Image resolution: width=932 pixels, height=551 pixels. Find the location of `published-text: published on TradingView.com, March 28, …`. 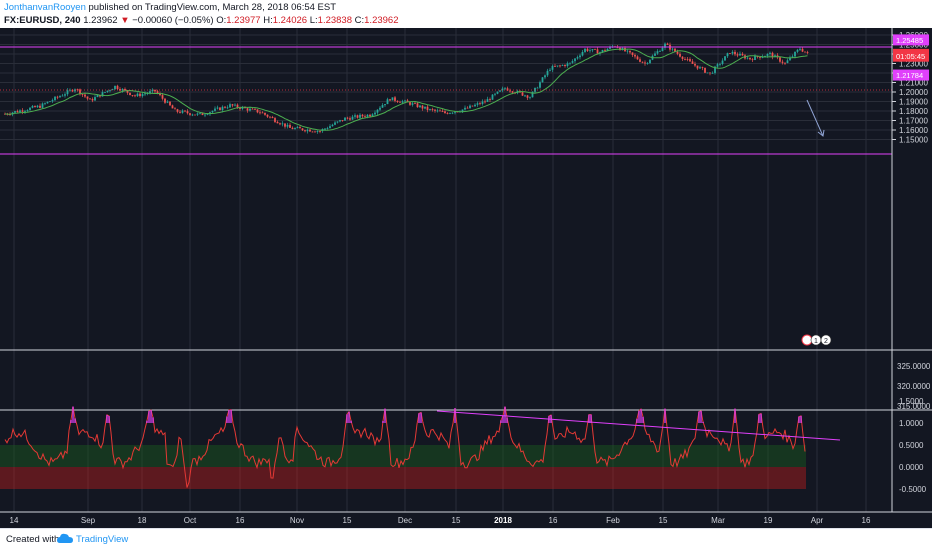

published-text: published on TradingView.com, March 28, … is located at coordinates (212, 7).